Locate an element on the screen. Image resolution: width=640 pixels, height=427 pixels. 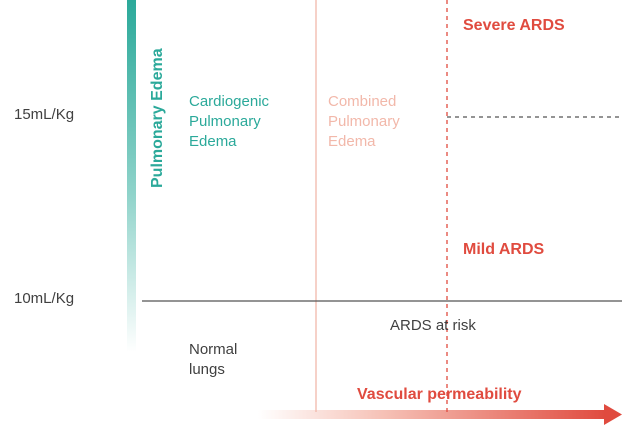
cardiogenic-pulmonary-edema-label: Cardiogenic Pulmonary Edema is located at coordinates (229, 121).